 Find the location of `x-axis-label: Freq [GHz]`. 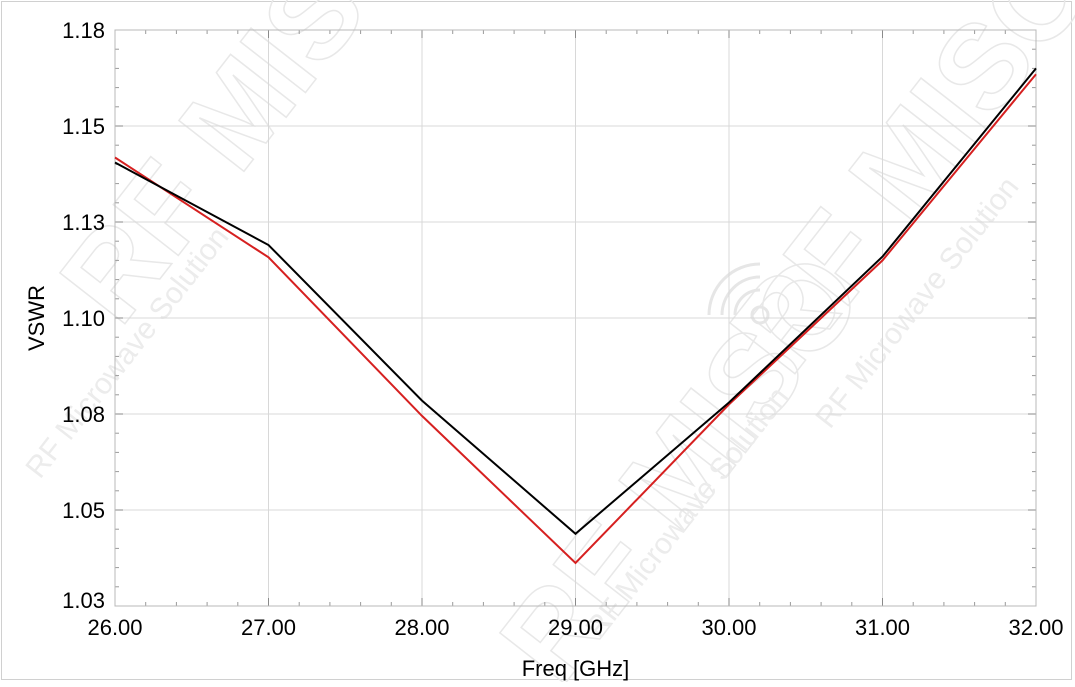

x-axis-label: Freq [GHz] is located at coordinates (576, 668).